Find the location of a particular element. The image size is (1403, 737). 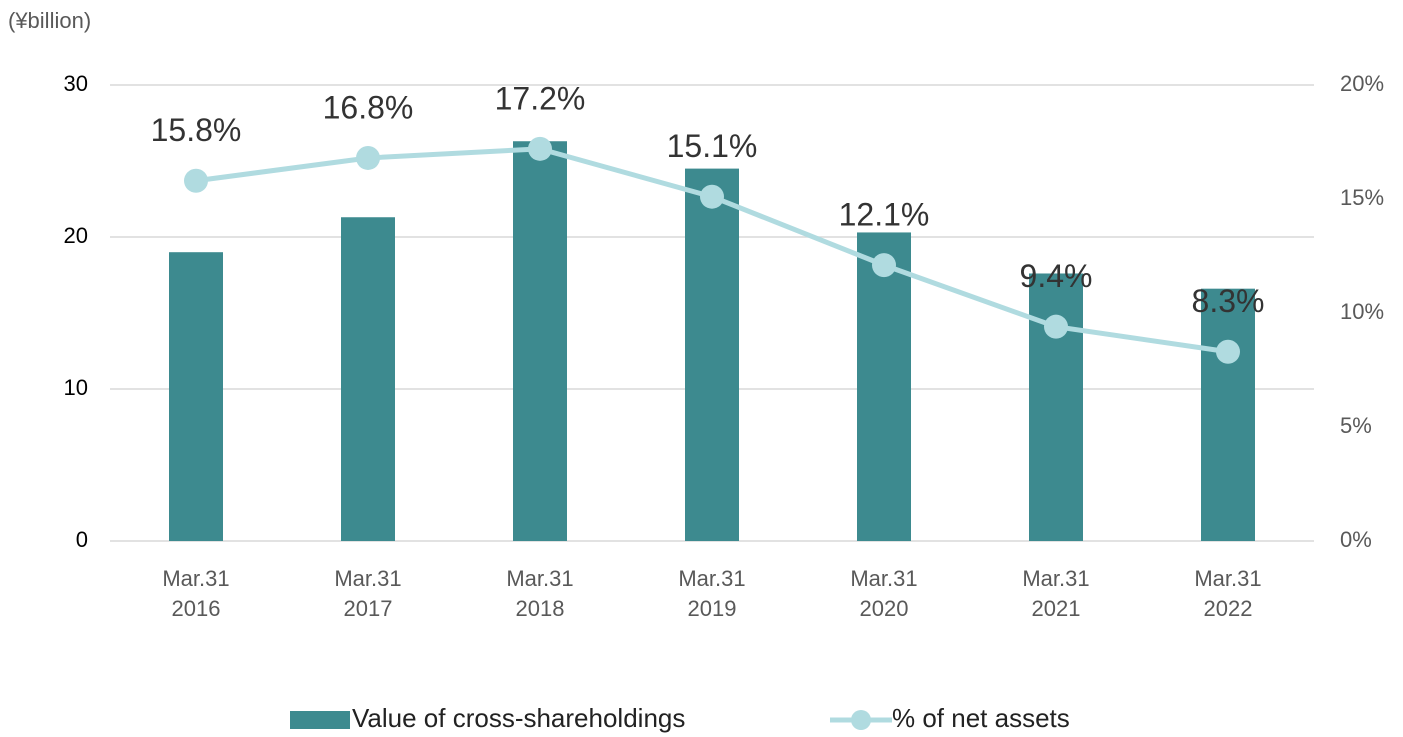

y-tick-label: 30 is located at coordinates (76, 83).